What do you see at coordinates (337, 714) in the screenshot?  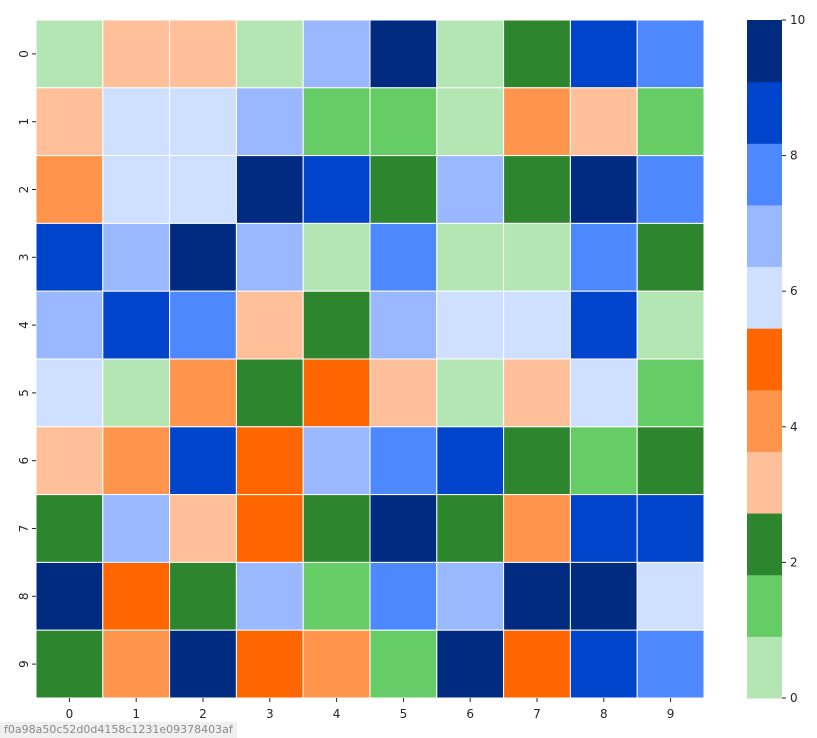 I see `x-tick-label: 4` at bounding box center [337, 714].